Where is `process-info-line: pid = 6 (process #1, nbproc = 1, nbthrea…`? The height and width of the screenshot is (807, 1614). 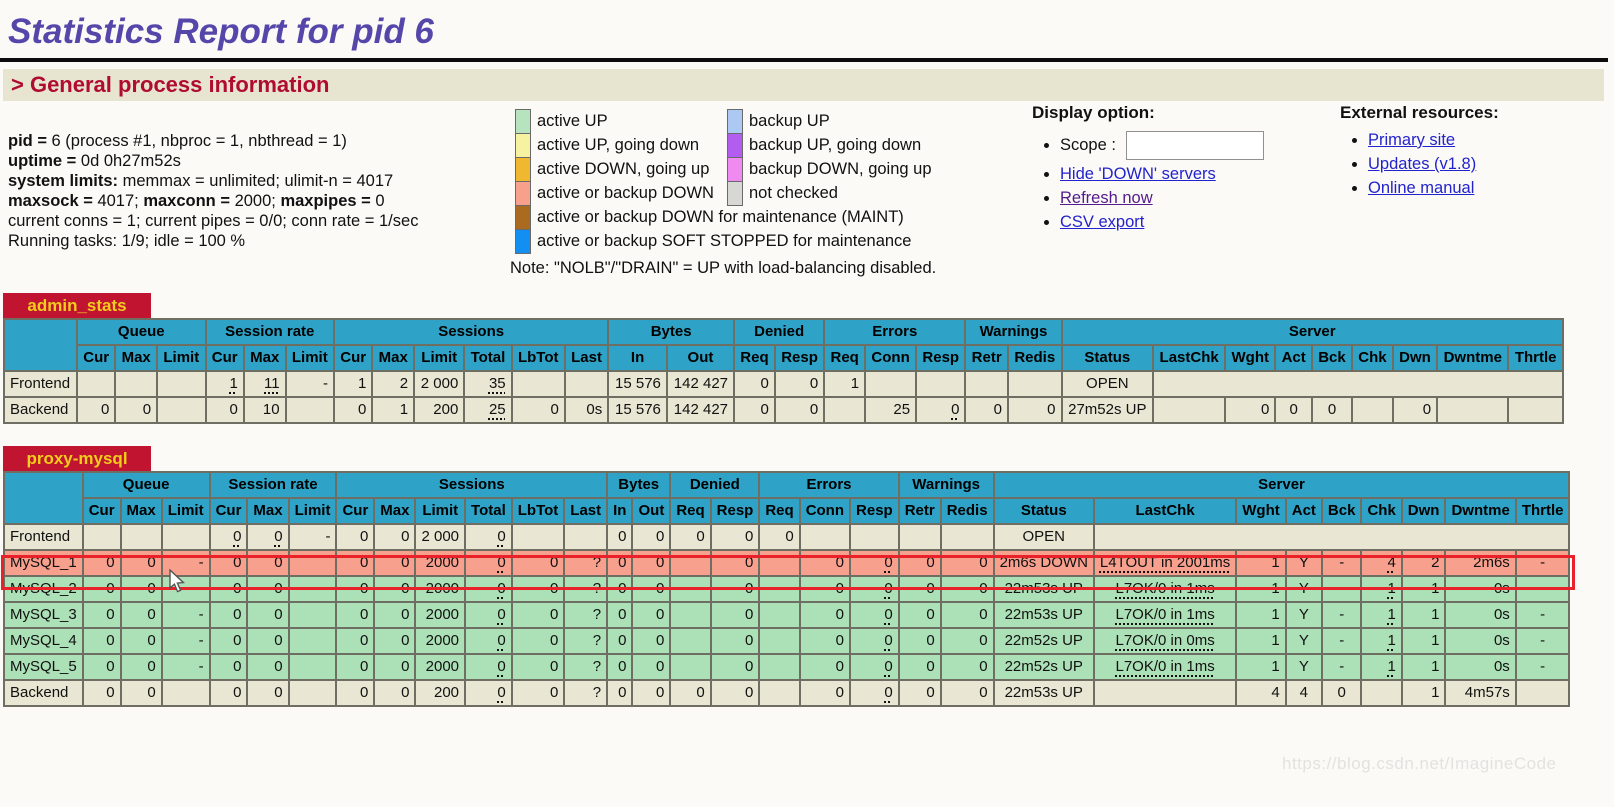
process-info-line: pid = 6 (process #1, nbproc = 1, nbthrea… is located at coordinates (213, 141).